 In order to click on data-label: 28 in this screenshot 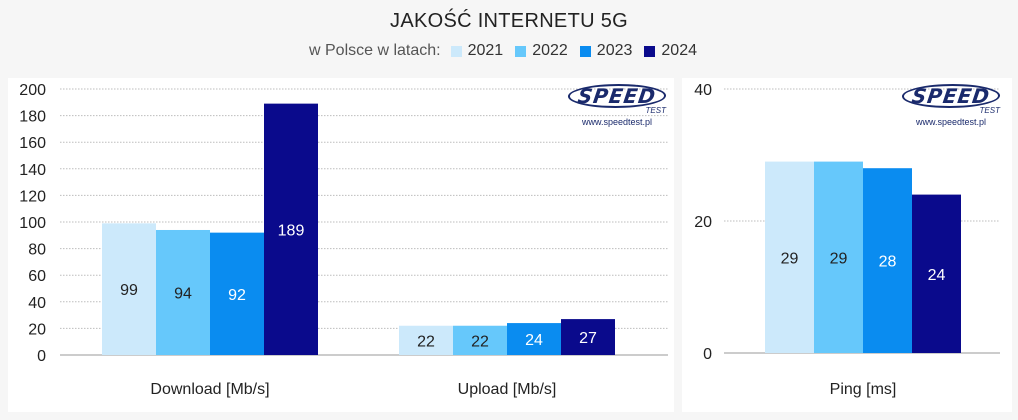, I will do `click(888, 262)`.